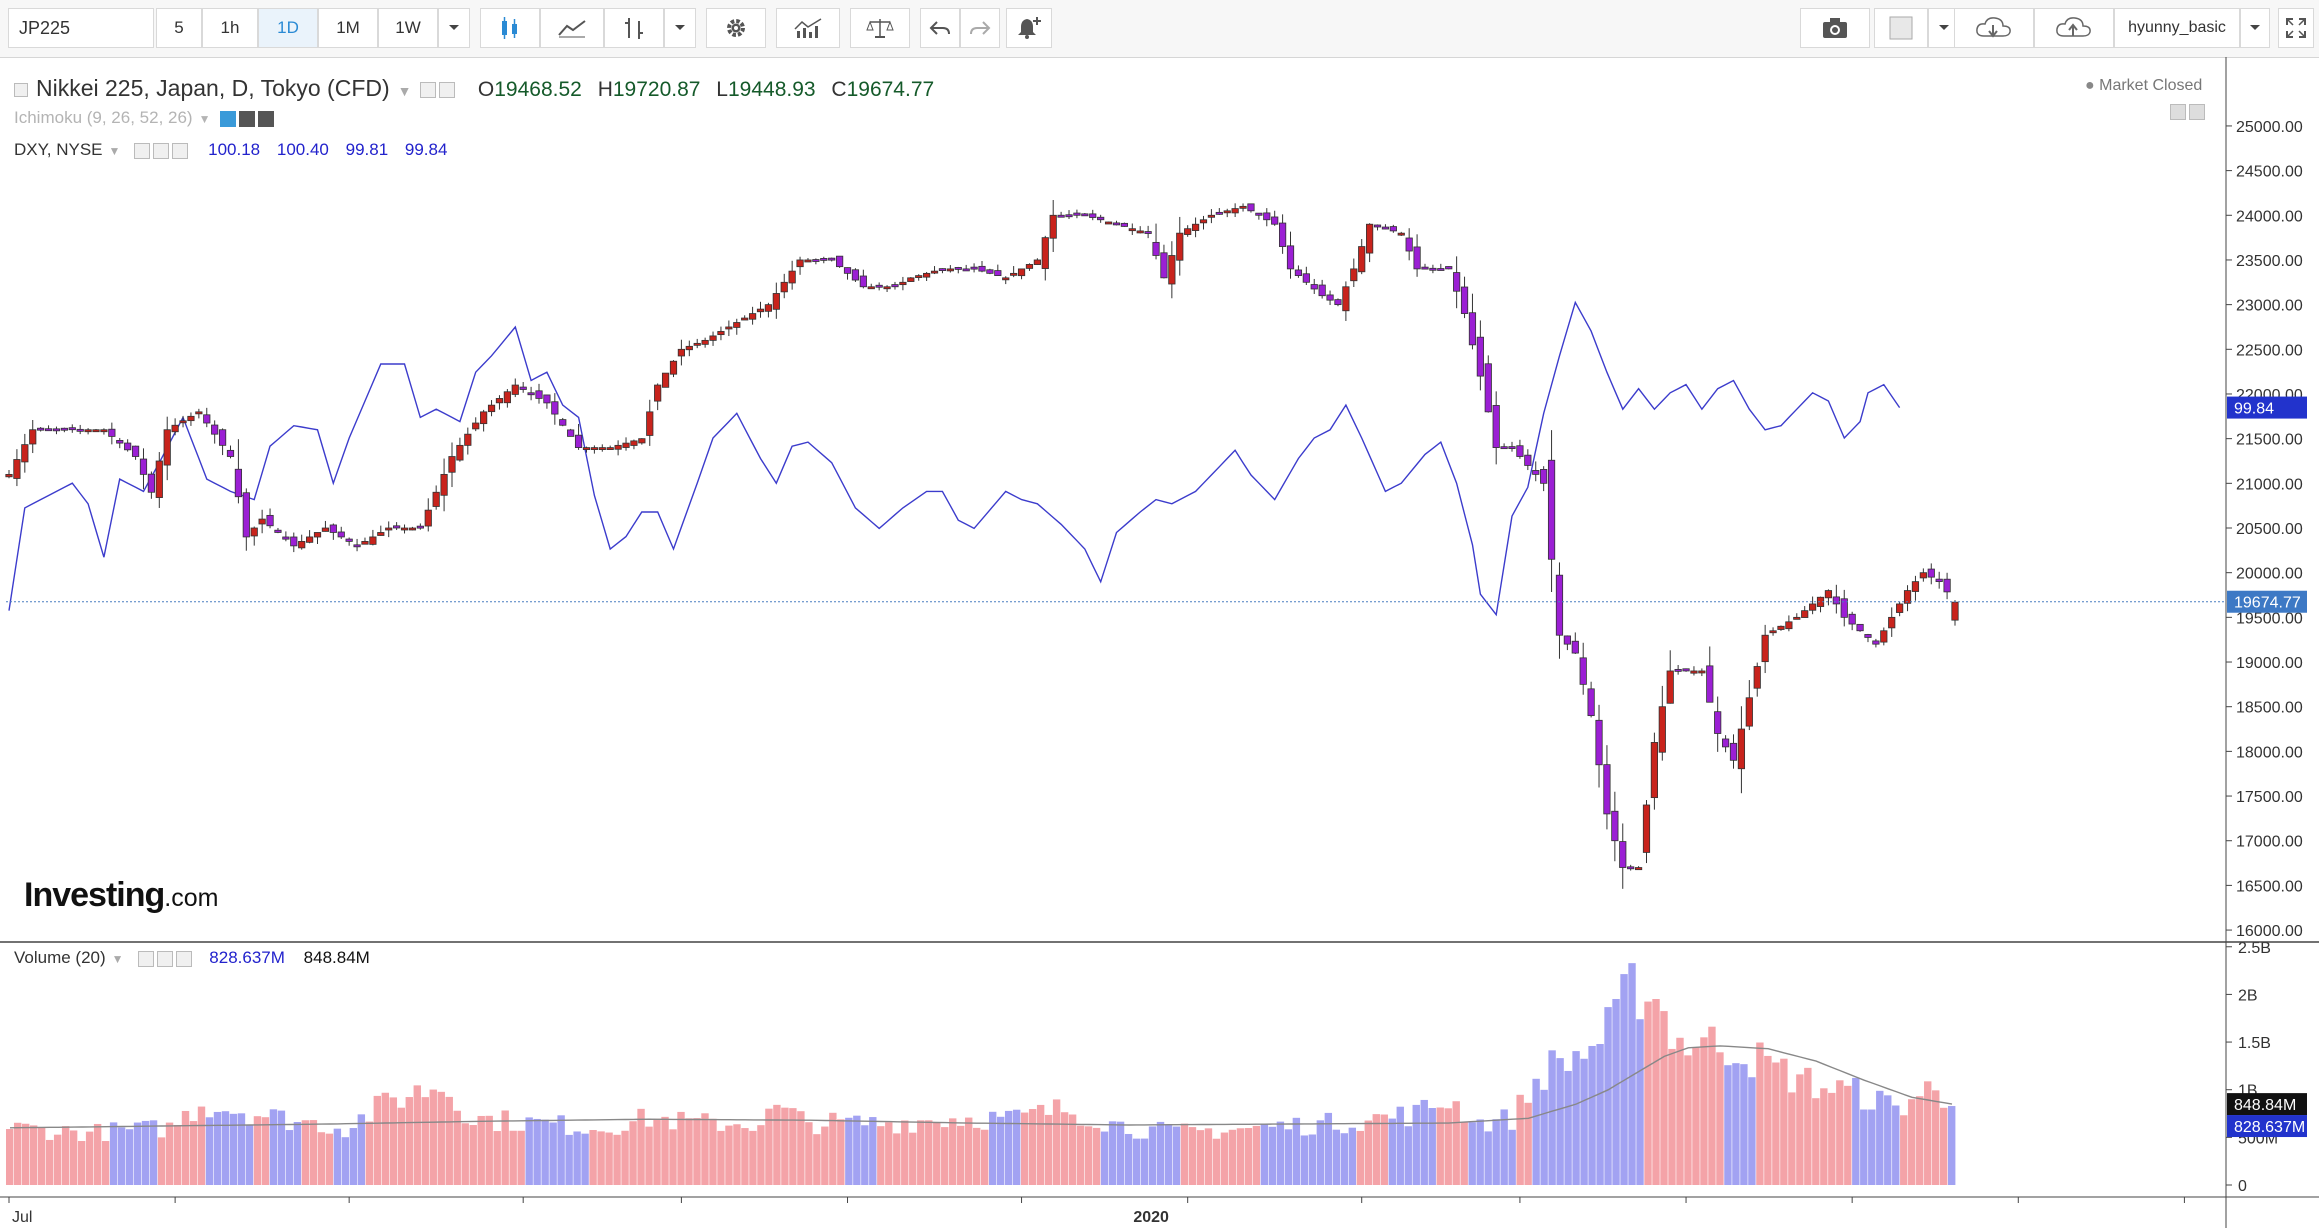 The height and width of the screenshot is (1228, 2319). What do you see at coordinates (2144, 85) in the screenshot?
I see `market-status: ● Market Closed` at bounding box center [2144, 85].